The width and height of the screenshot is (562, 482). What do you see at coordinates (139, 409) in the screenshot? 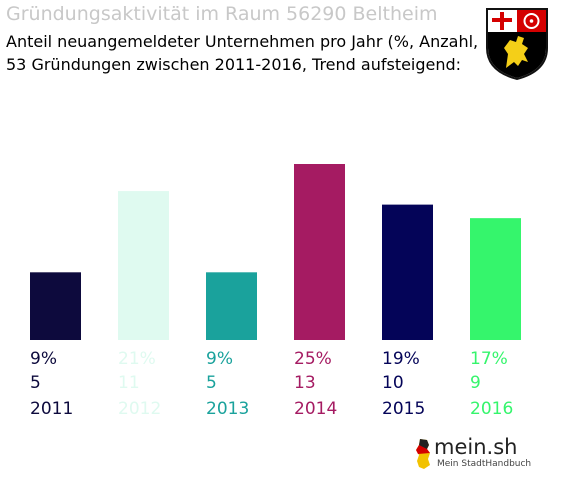
I see `year-label-2012: 2012` at bounding box center [139, 409].